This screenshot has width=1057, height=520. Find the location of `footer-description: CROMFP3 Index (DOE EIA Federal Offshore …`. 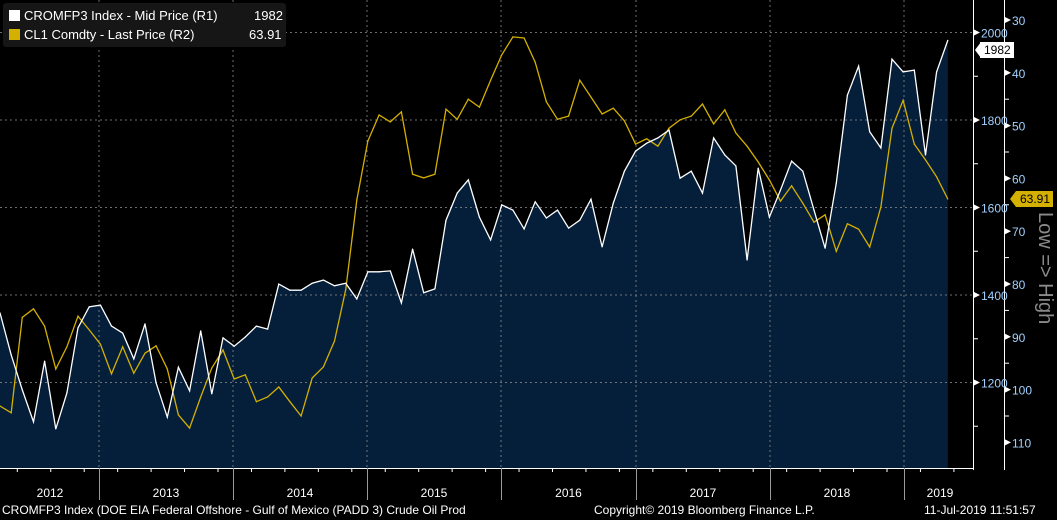

footer-description: CROMFP3 Index (DOE EIA Federal Offshore … is located at coordinates (234, 510).